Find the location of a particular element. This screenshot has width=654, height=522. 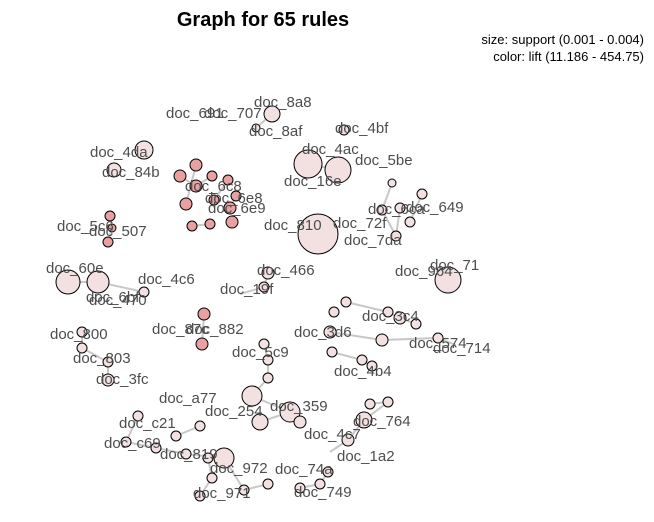

item-label: doc_87c is located at coordinates (180, 329).